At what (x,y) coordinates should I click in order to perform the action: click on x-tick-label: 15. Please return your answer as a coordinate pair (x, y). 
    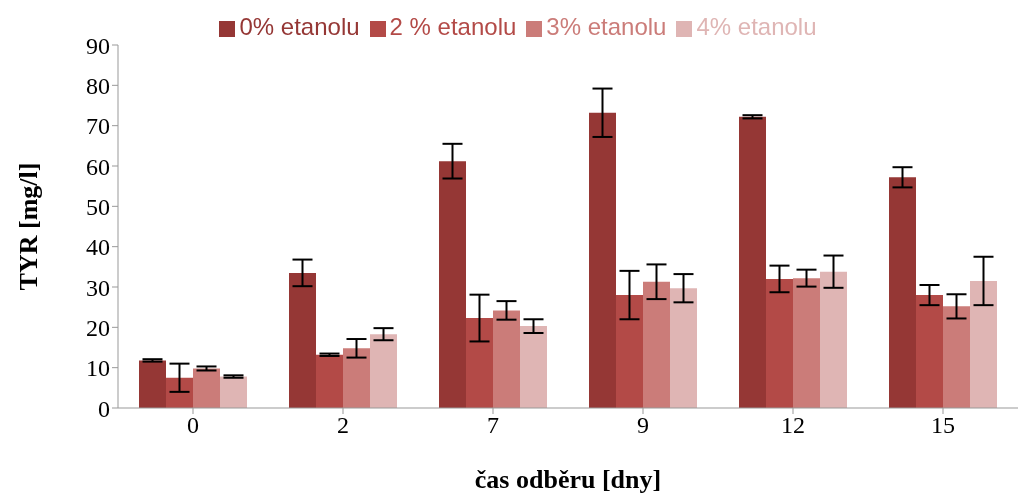
    Looking at the image, I should click on (943, 425).